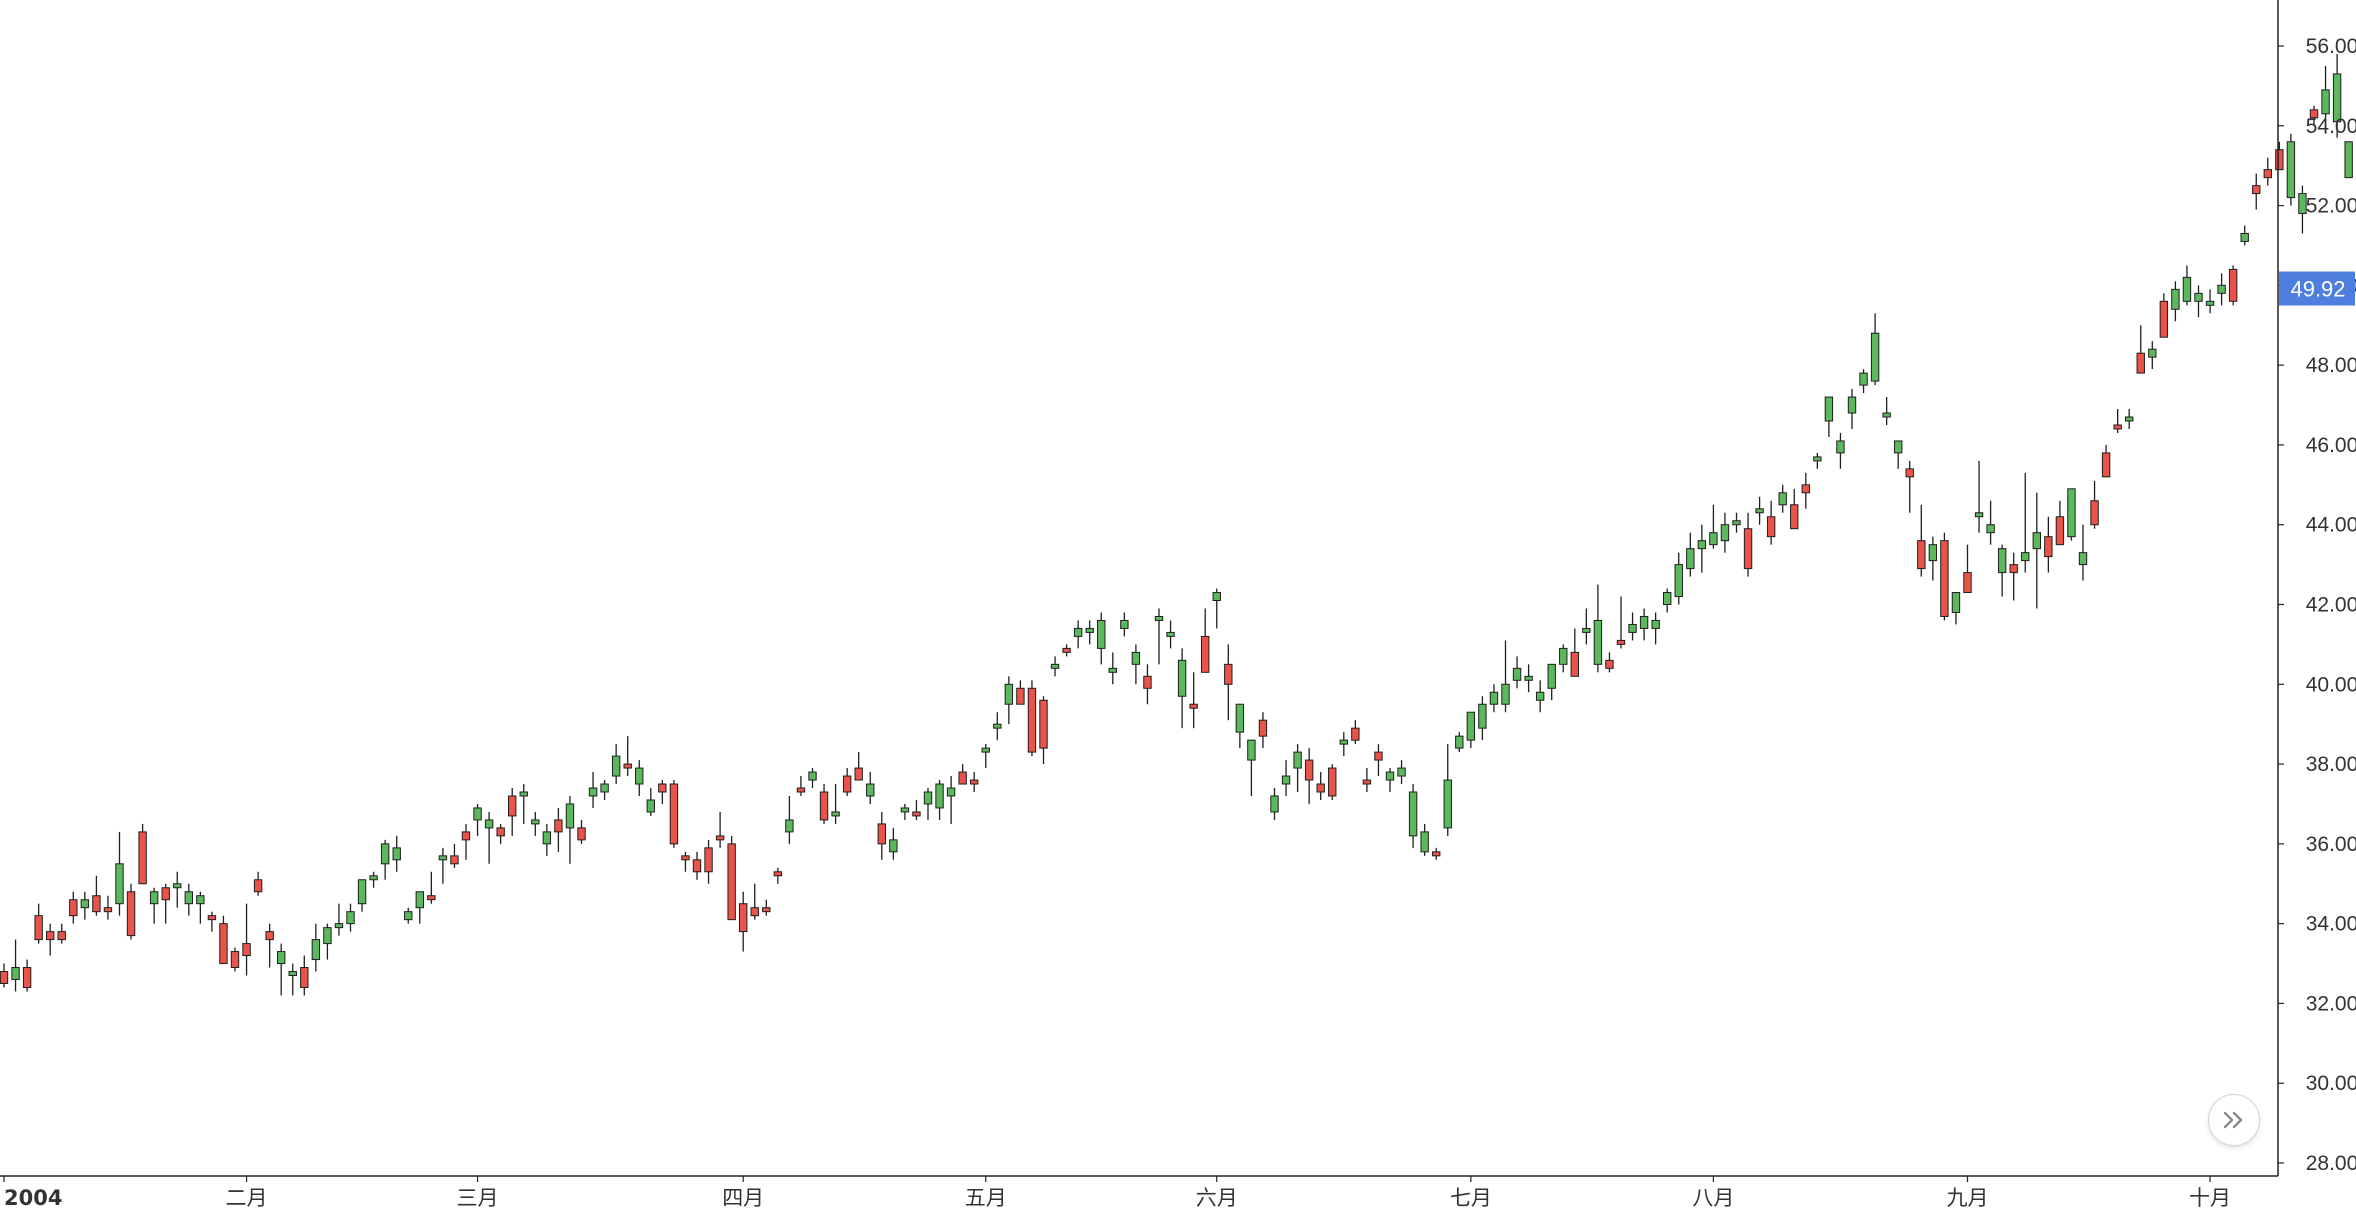  Describe the element at coordinates (2331, 1163) in the screenshot. I see `y-tick-label: 28.00` at that location.